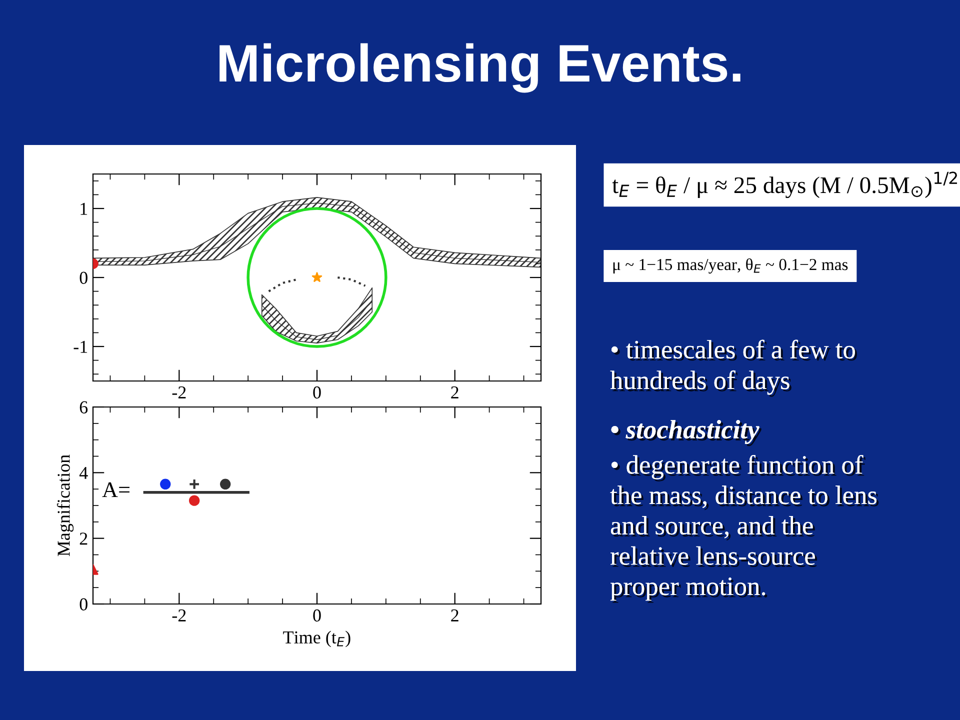 This screenshot has width=960, height=720. I want to click on text: Microlensing Events., so click(480, 68).